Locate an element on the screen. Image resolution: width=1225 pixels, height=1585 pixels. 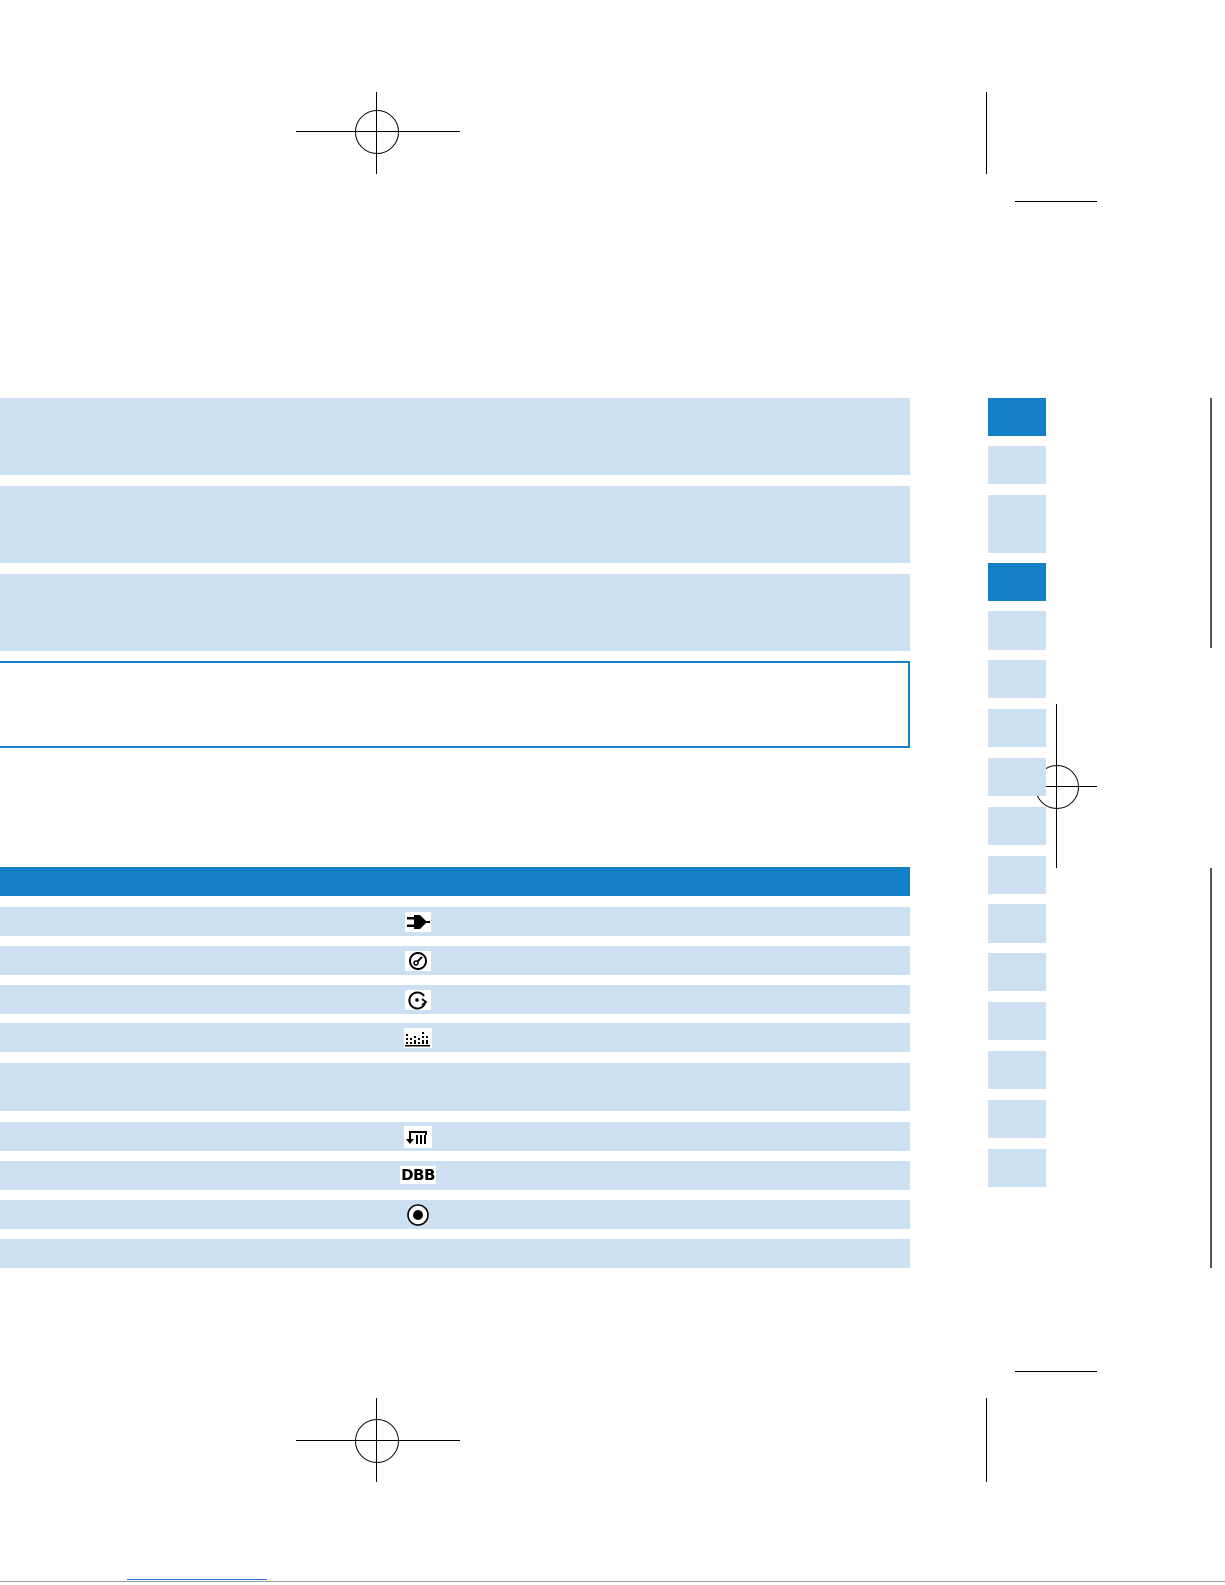
dbb-icon-text: DBB is located at coordinates (418, 1175).